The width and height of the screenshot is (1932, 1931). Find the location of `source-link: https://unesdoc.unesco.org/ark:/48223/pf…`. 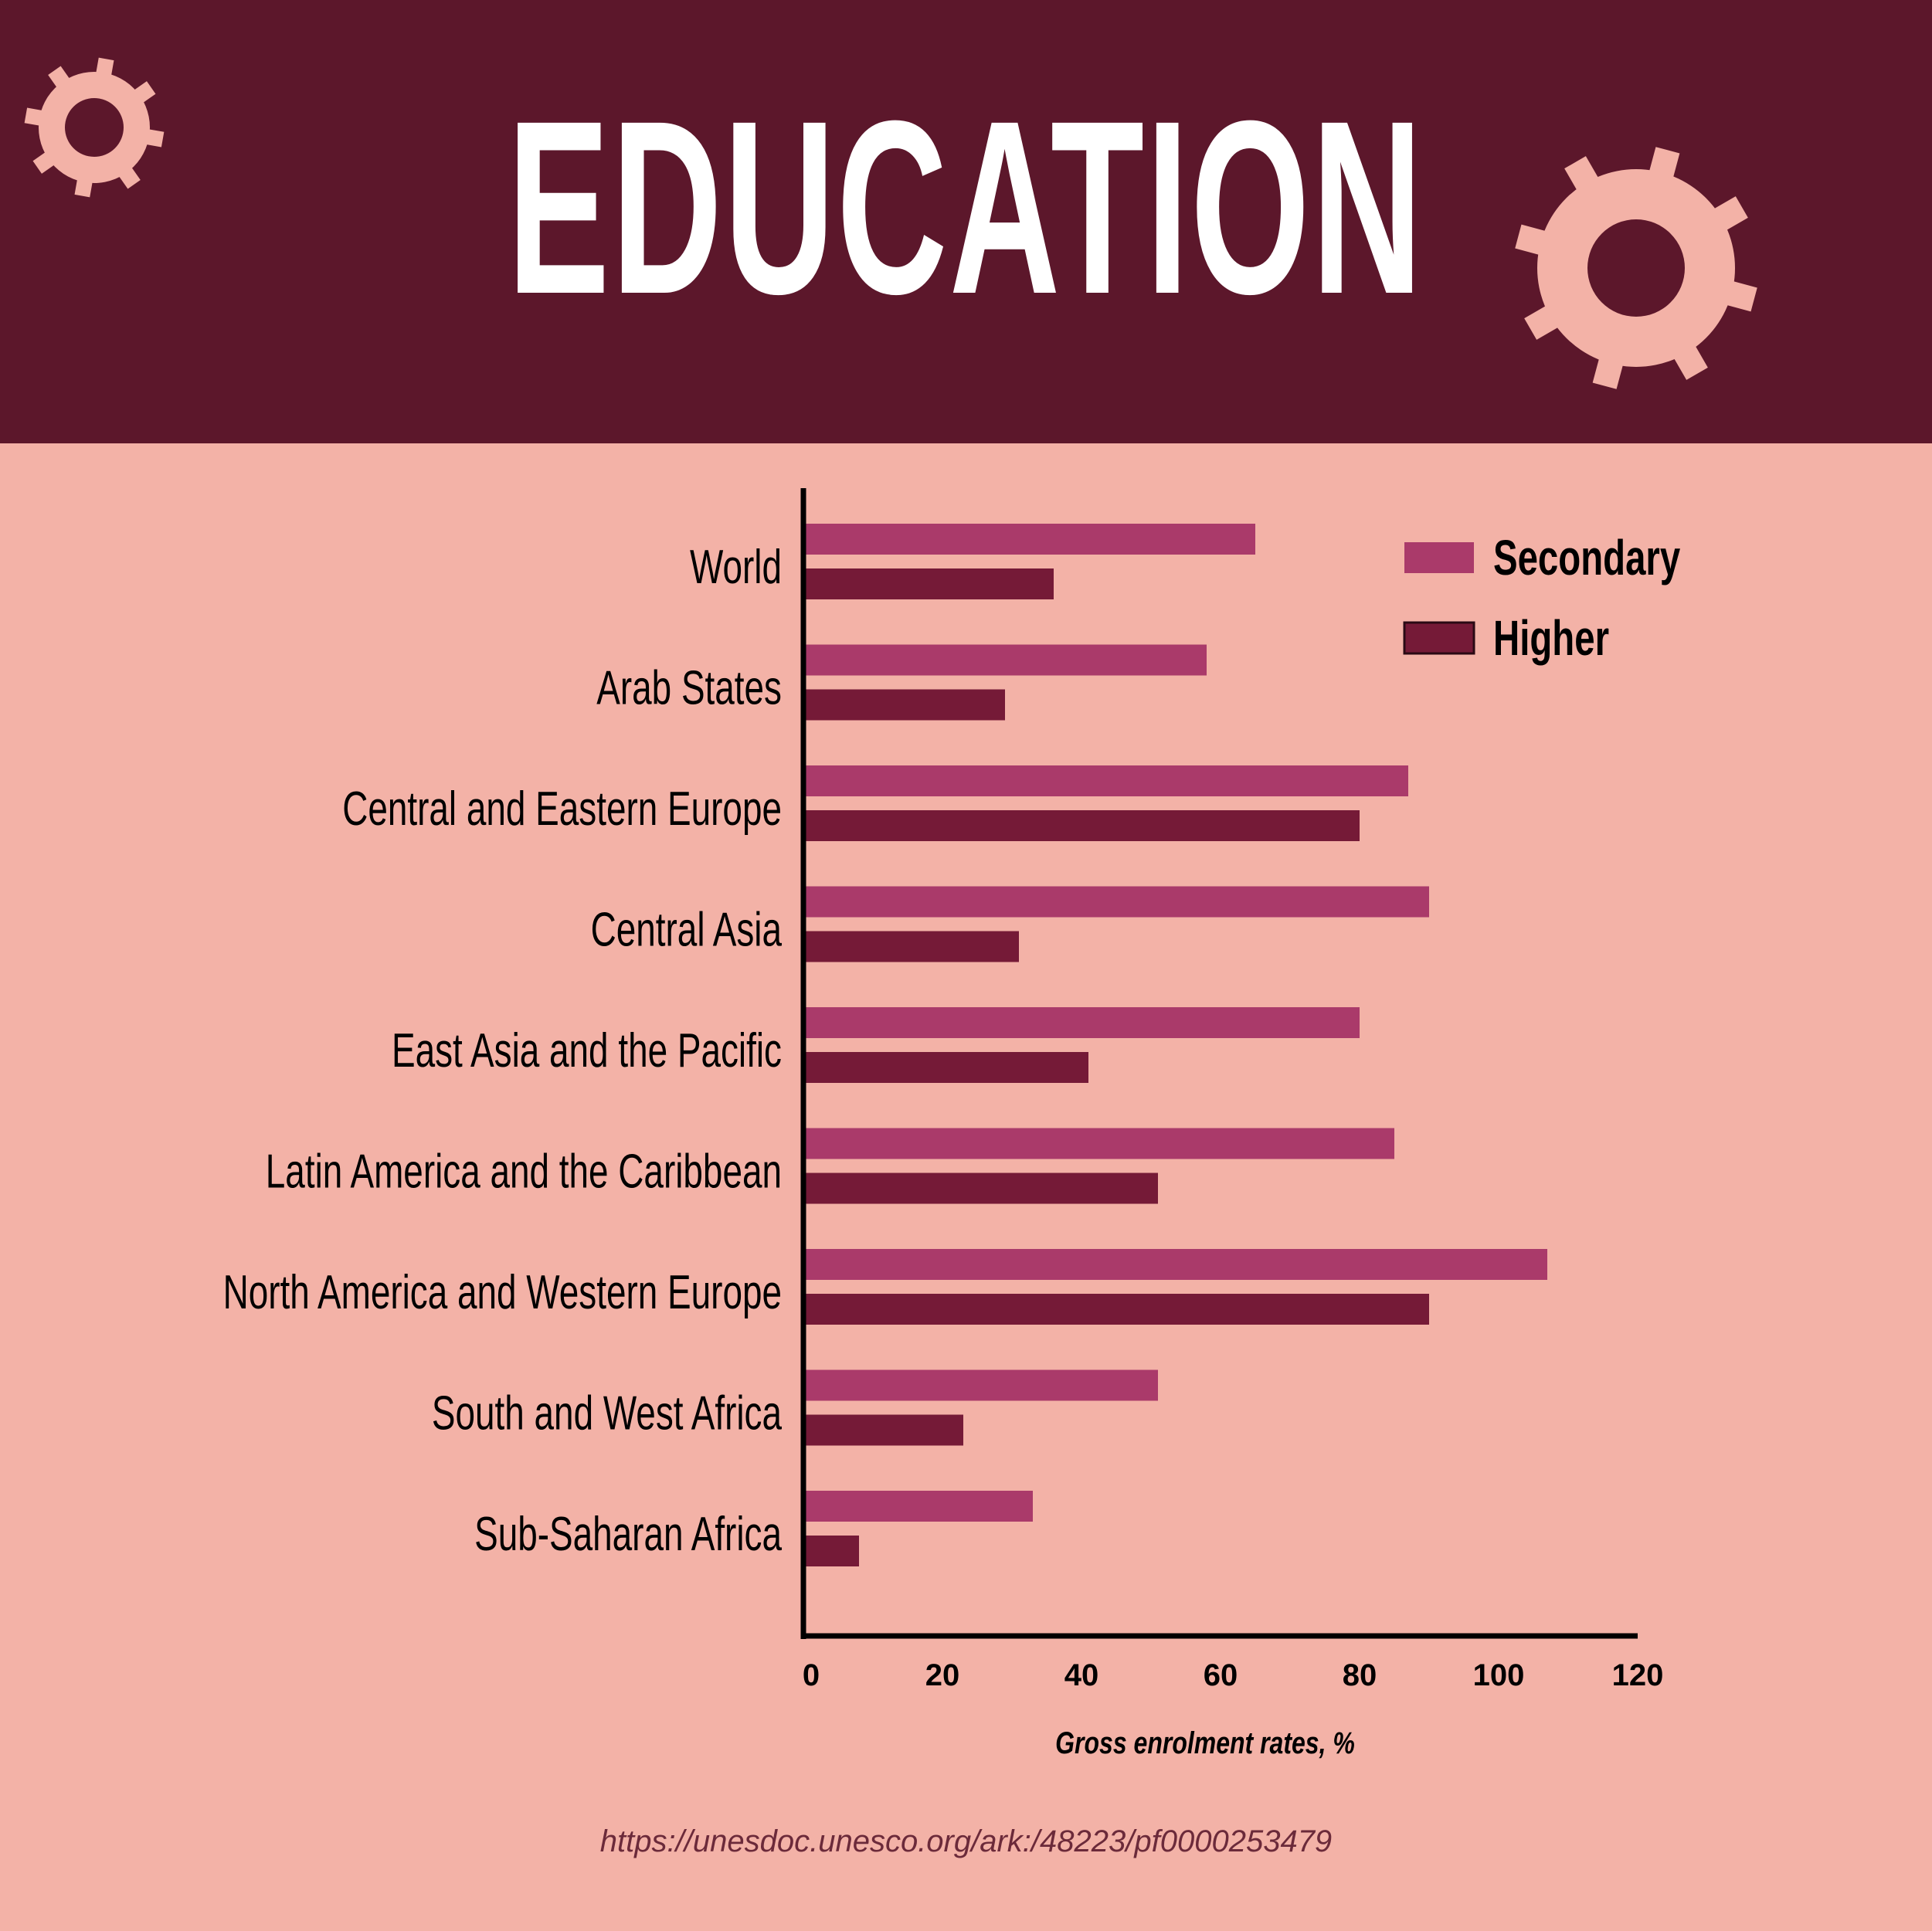

source-link: https://unesdoc.unesco.org/ark:/48223/pf… is located at coordinates (966, 1841).